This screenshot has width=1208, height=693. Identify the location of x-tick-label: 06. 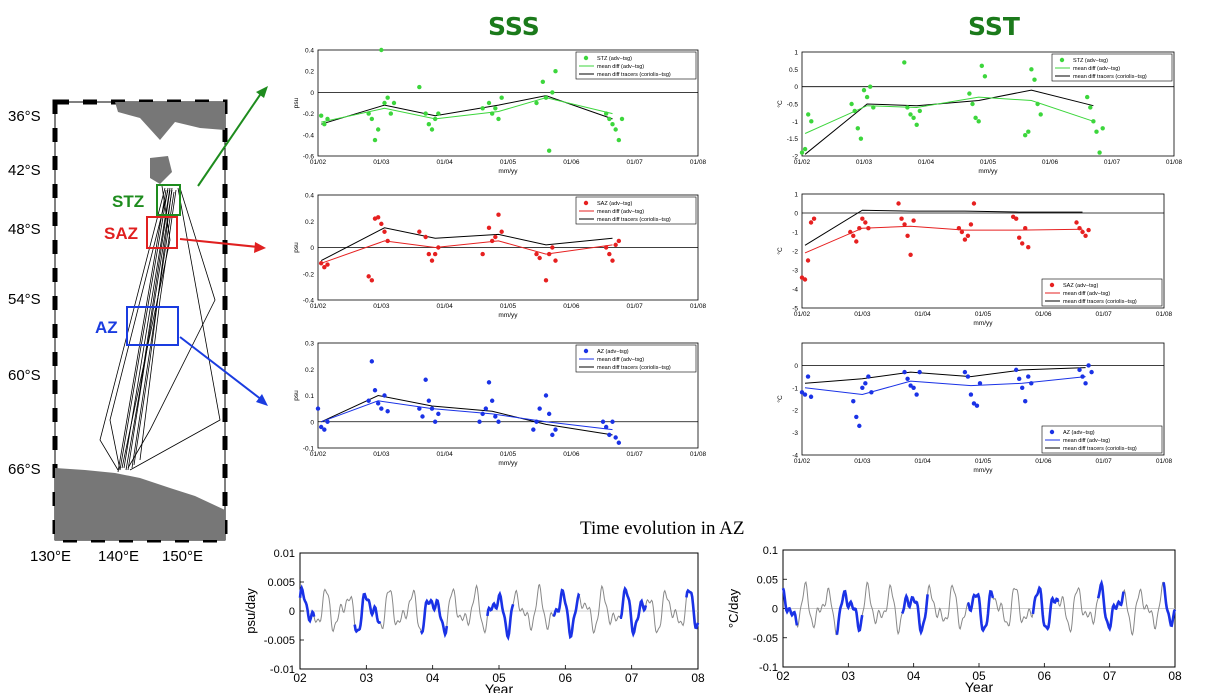
(1045, 676).